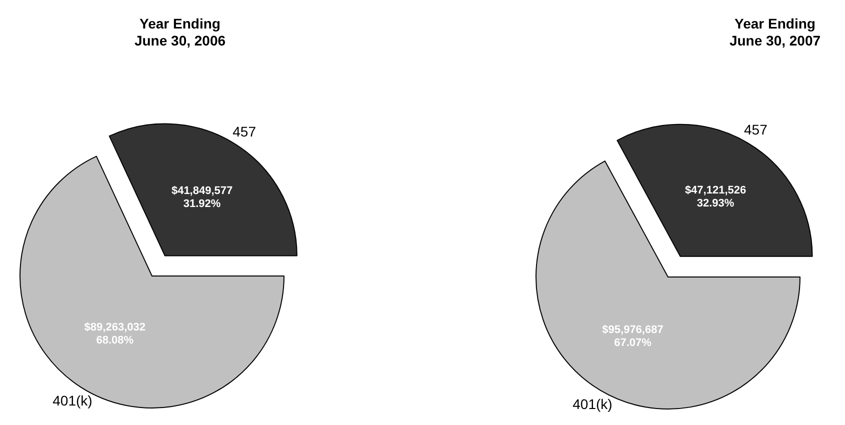  I want to click on chart-title: Year Ending June 30, 2006, so click(180, 32).